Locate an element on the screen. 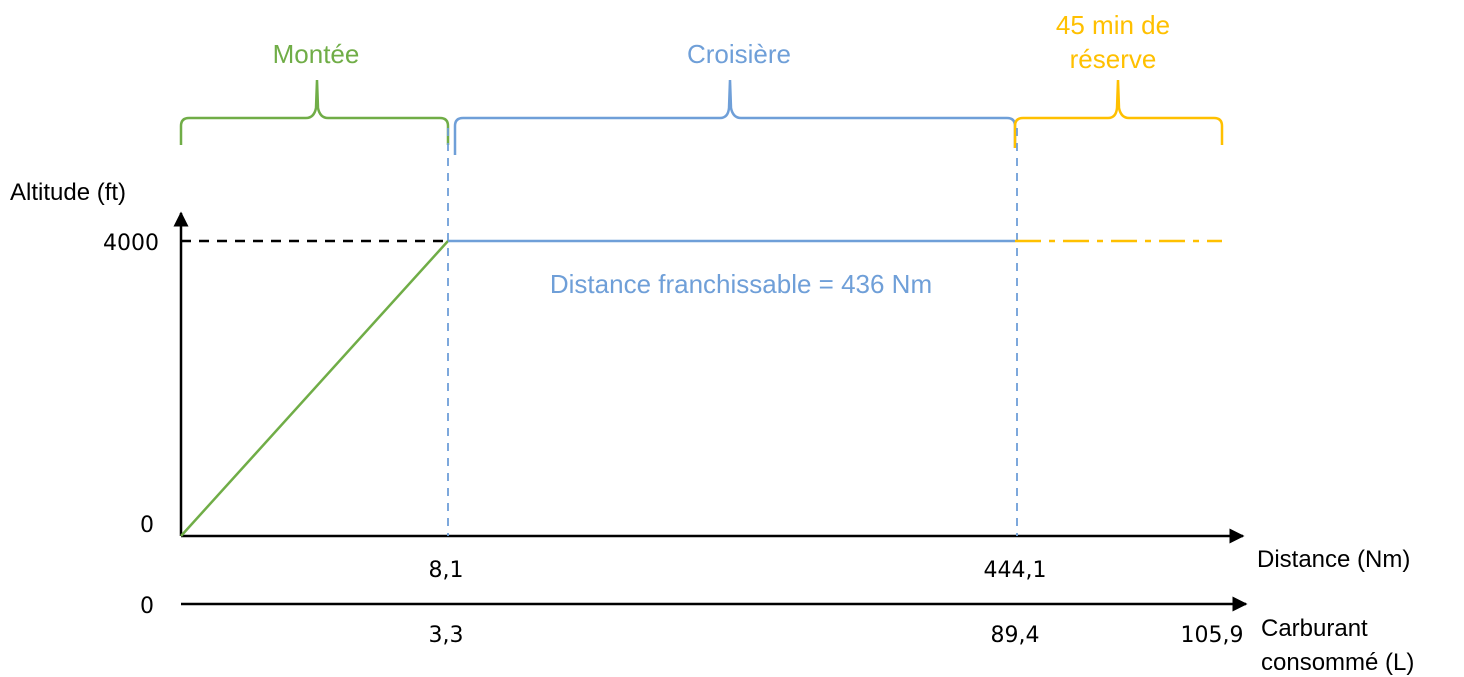  distance-tick-climb-end: 8,1 is located at coordinates (446, 570).